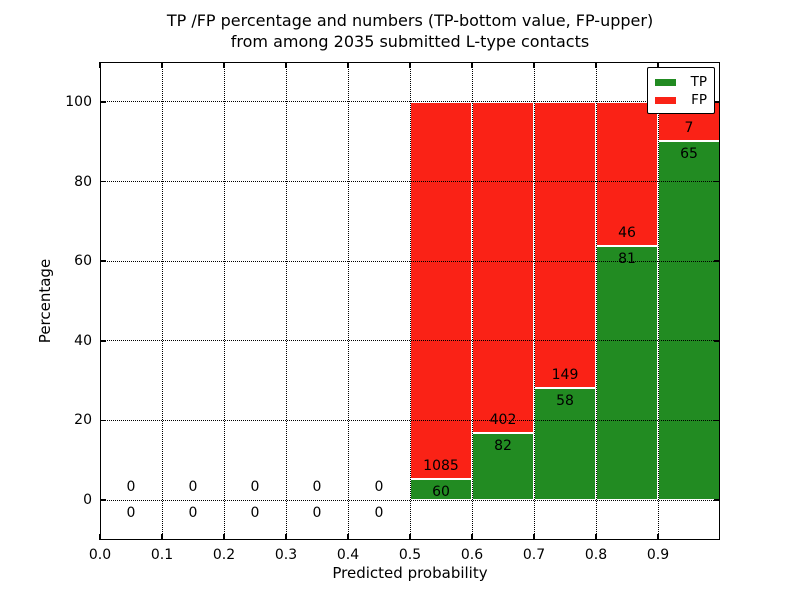  What do you see at coordinates (100, 555) in the screenshot?
I see `x-tick-label: 0.0` at bounding box center [100, 555].